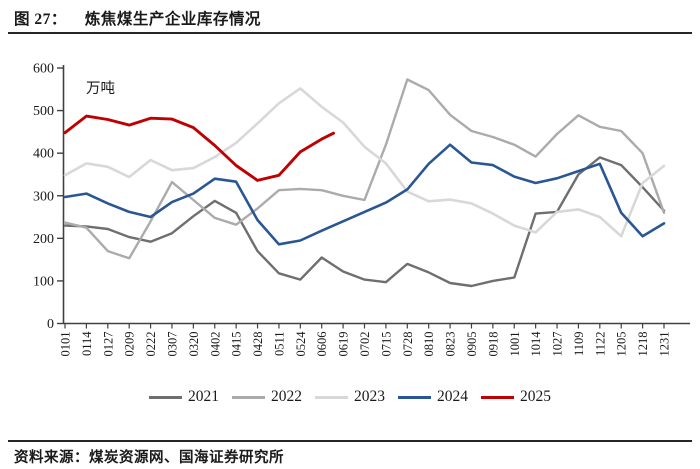 Image resolution: width=700 pixels, height=469 pixels. What do you see at coordinates (665, 344) in the screenshot?
I see `x-tick-label: 1231` at bounding box center [665, 344].